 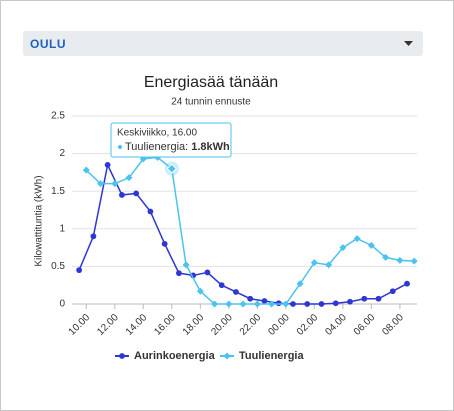 I want to click on x-tick-label: 04.00, so click(x=336, y=325).